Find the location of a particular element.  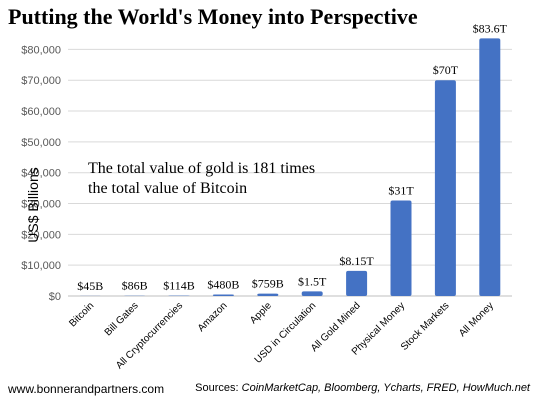

x-tick-label: Apple is located at coordinates (261, 313).